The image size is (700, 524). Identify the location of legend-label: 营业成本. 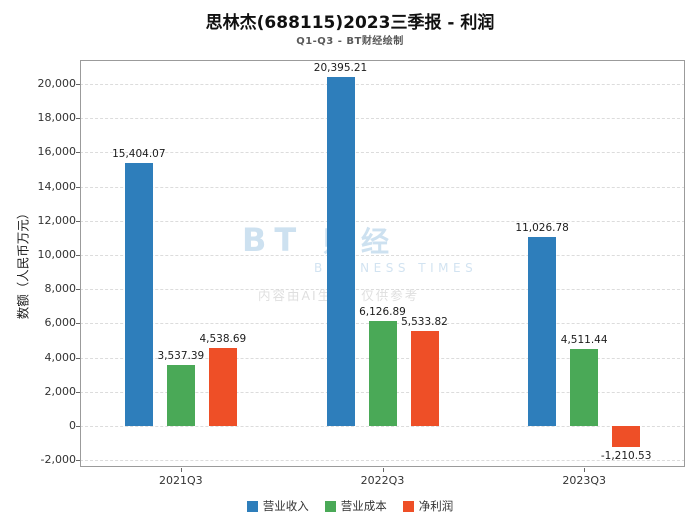
(363, 506).